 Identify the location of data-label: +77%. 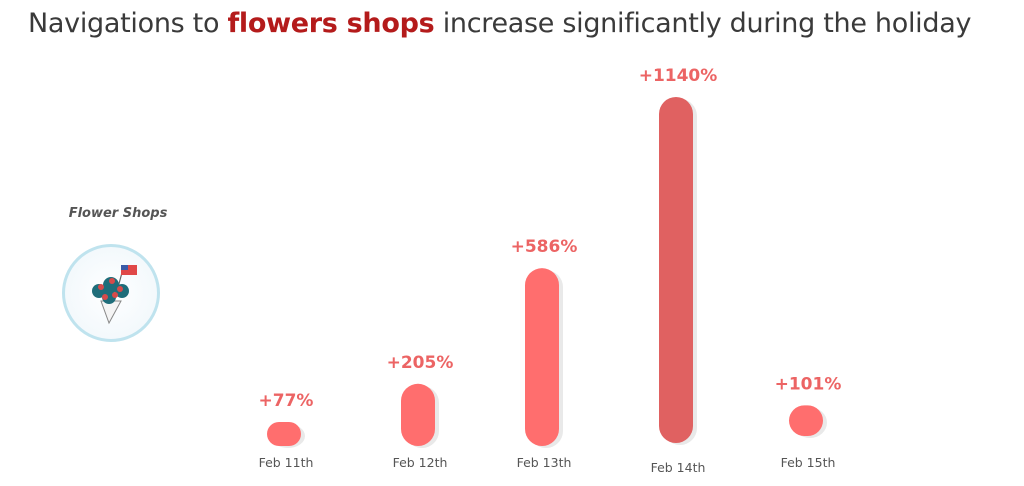
(286, 401).